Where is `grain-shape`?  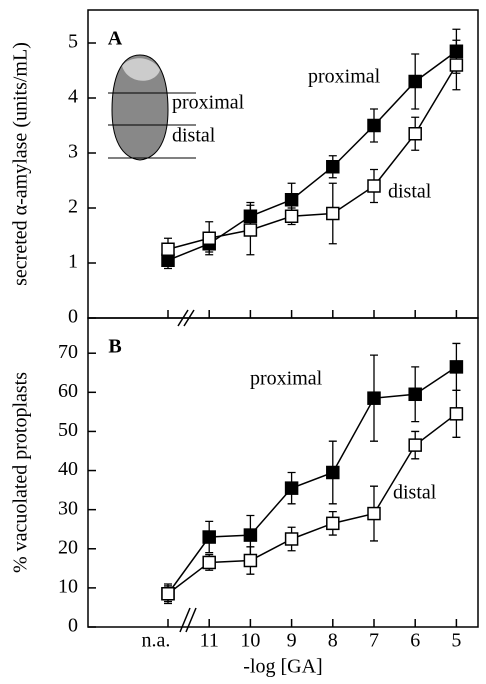
grain-shape is located at coordinates (140, 107).